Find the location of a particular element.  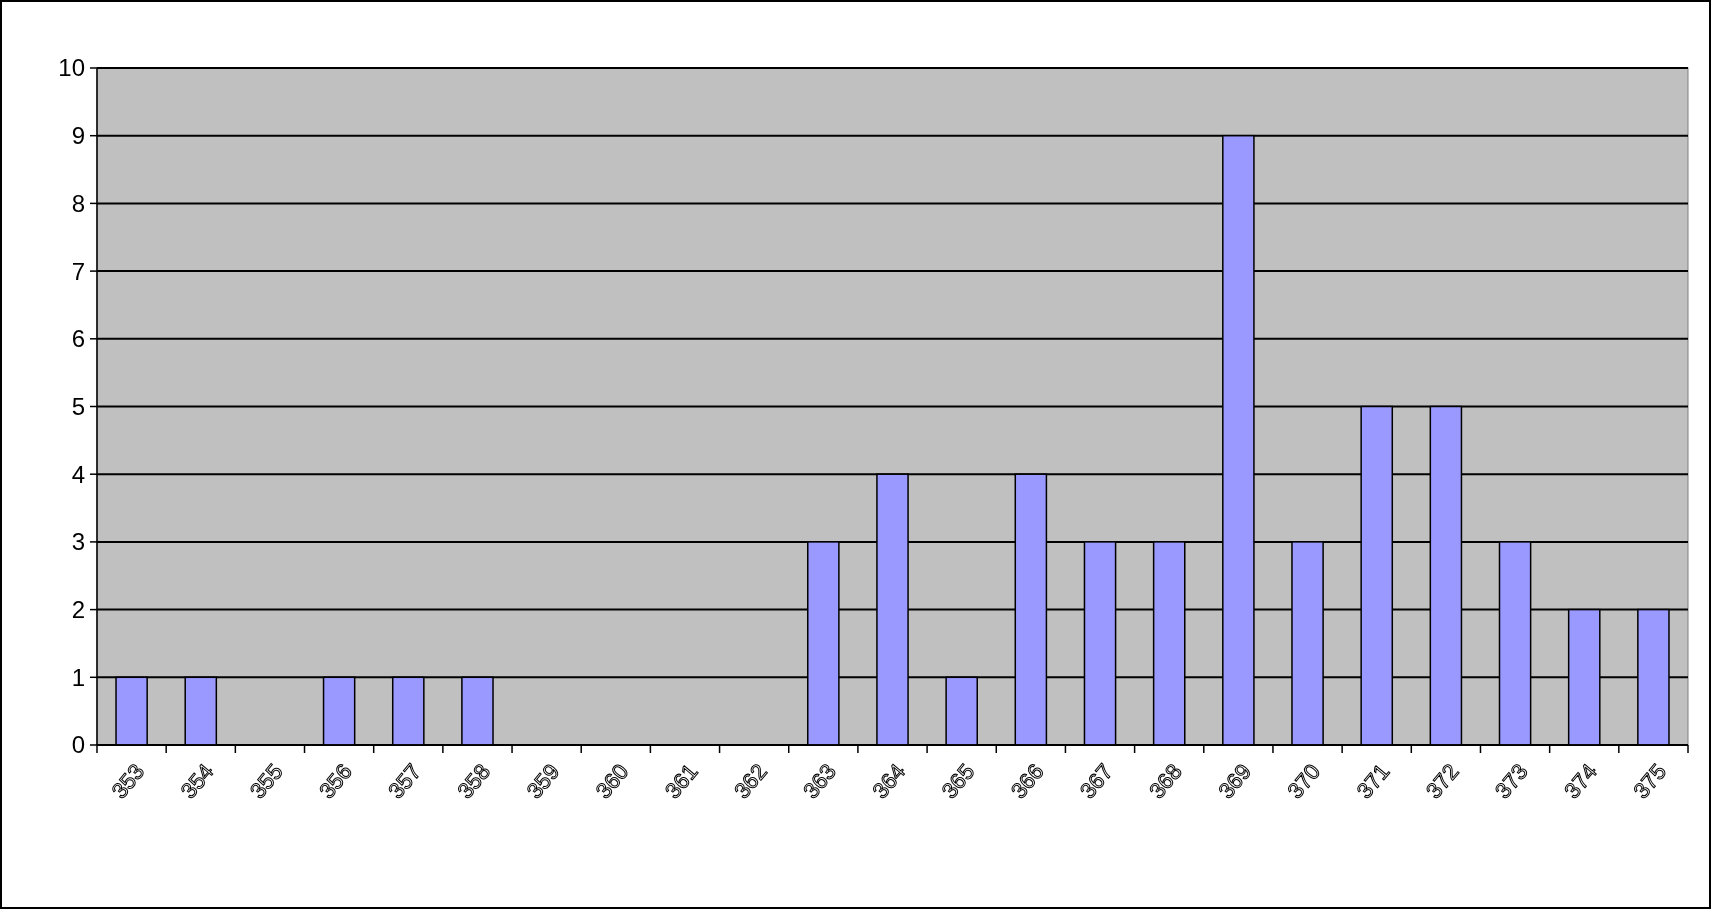

x-tick-label: 357 is located at coordinates (405, 781).